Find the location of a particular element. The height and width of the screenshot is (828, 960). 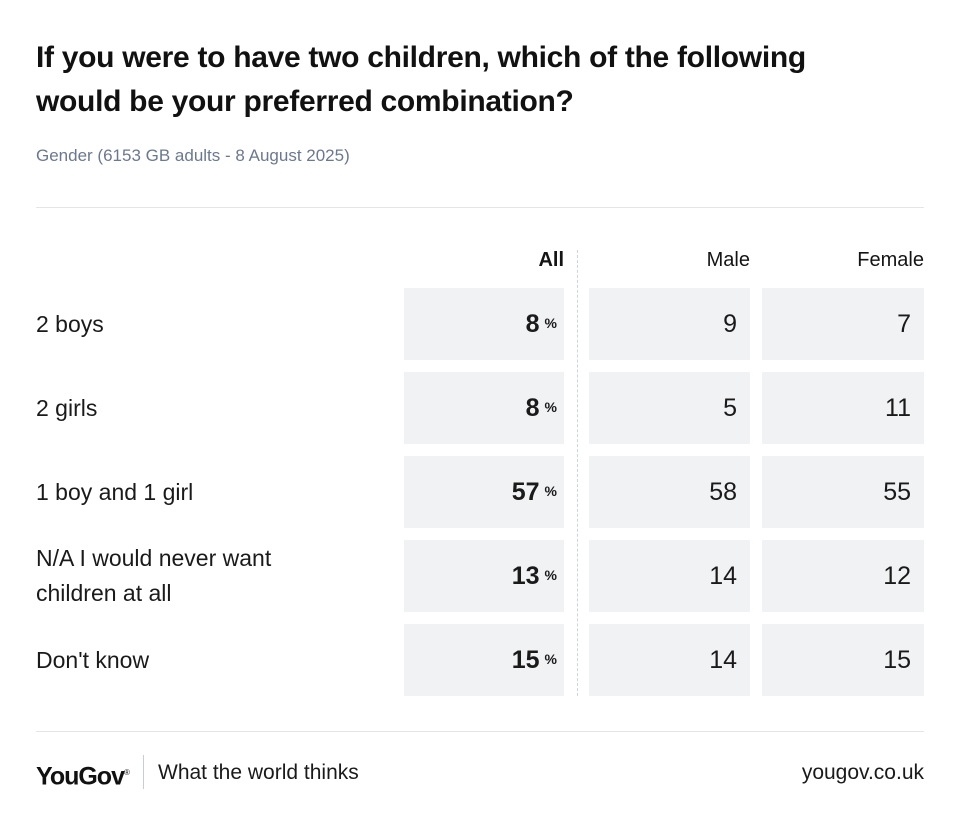

column-header-male: Male is located at coordinates (728, 260).